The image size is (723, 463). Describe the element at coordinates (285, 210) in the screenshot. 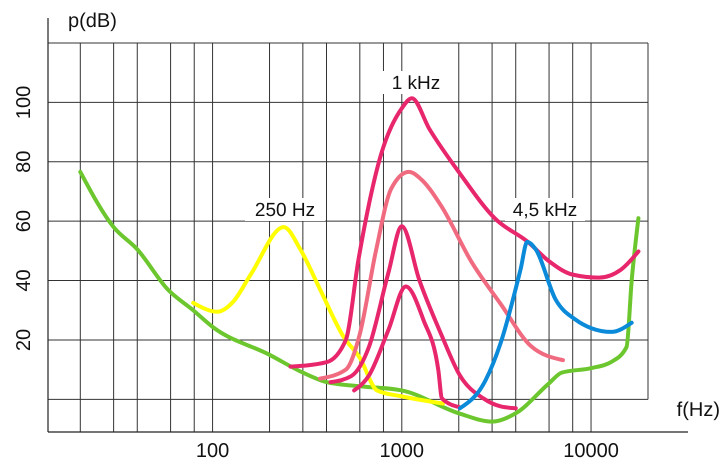

I see `annotation: 250 Hz` at that location.